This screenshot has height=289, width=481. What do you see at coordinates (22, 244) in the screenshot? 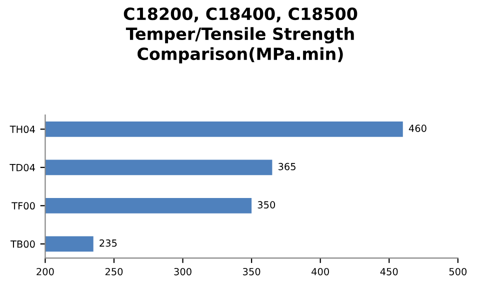
I see `y-tick-label: TB00` at bounding box center [22, 244].